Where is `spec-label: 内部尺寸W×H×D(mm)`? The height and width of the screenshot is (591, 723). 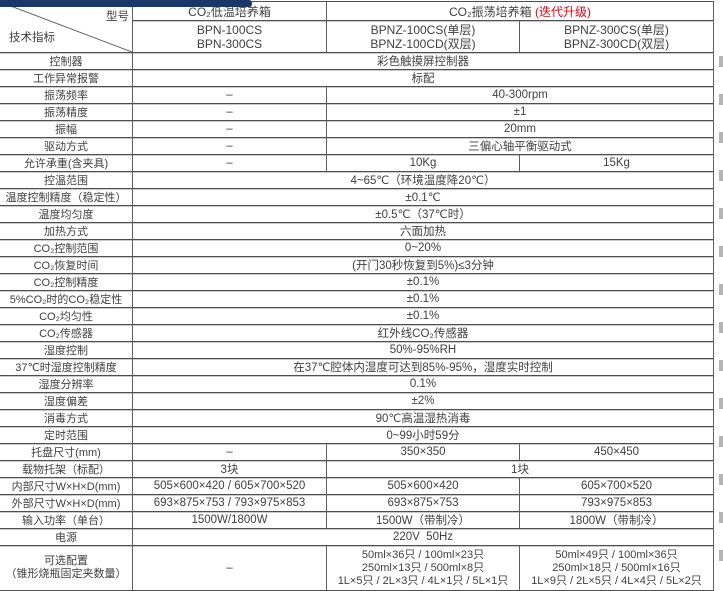
spec-label: 内部尺寸W×H×D(mm) is located at coordinates (66, 485).